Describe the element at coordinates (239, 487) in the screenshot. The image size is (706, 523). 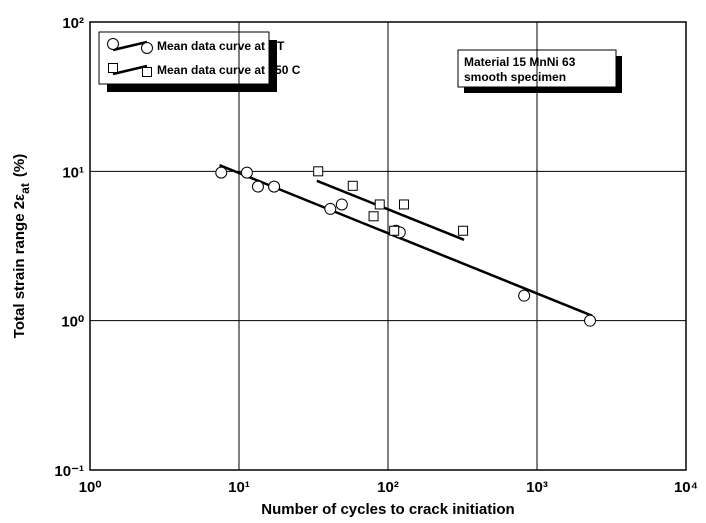
I see `x-tick-label: 10¹` at that location.